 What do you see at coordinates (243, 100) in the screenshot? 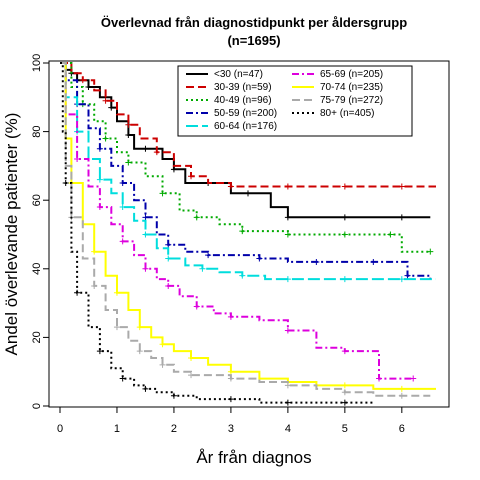
I see `legend-entry: 40-49 (n=96)` at bounding box center [243, 100].